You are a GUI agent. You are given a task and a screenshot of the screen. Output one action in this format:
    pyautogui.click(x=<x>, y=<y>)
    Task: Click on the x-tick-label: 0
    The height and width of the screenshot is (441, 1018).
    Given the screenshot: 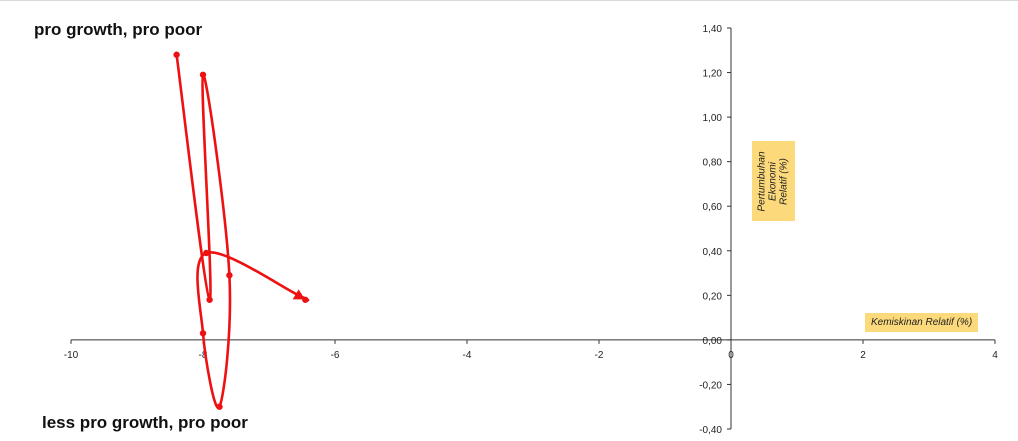 What is the action you would take?
    pyautogui.click(x=731, y=355)
    